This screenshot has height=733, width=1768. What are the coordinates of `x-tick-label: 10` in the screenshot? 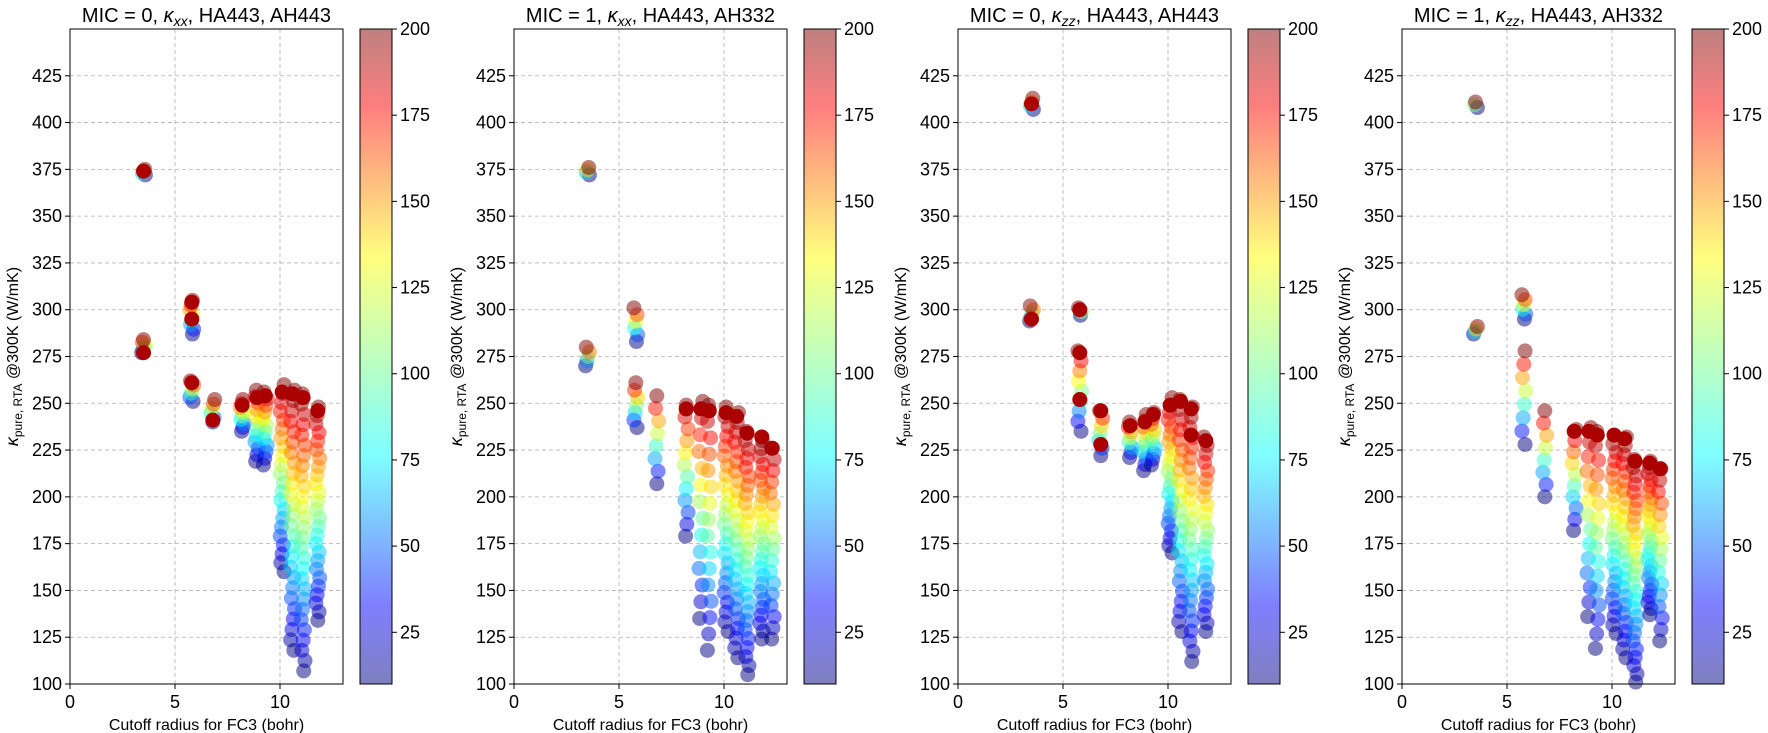 It's located at (1612, 702).